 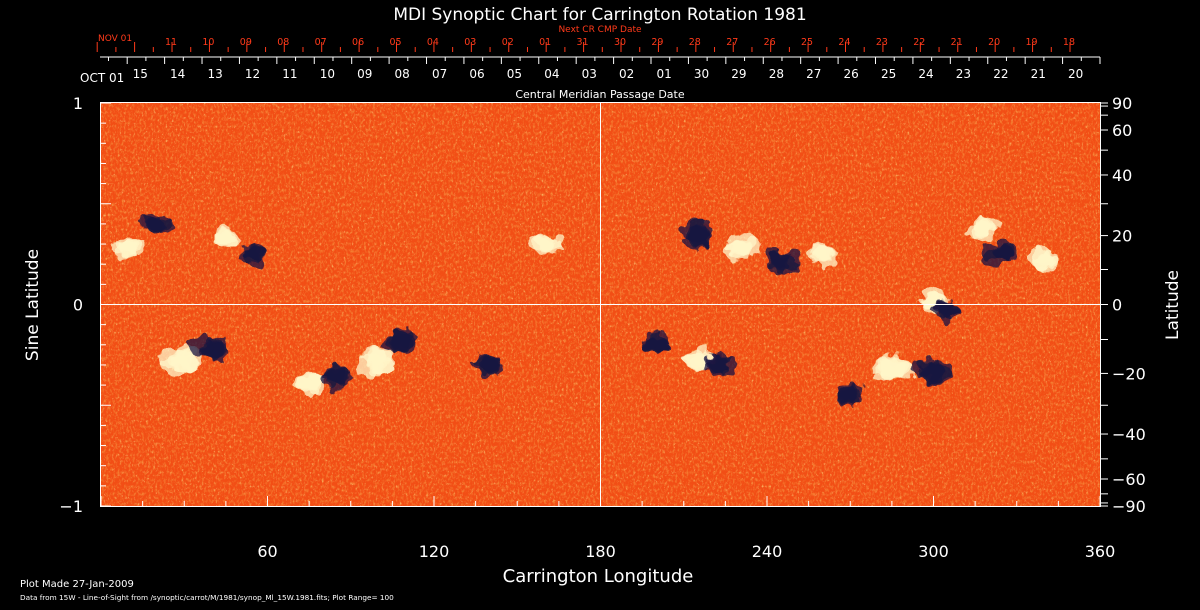 I want to click on lat-tick-label: 20, so click(x=1122, y=236).